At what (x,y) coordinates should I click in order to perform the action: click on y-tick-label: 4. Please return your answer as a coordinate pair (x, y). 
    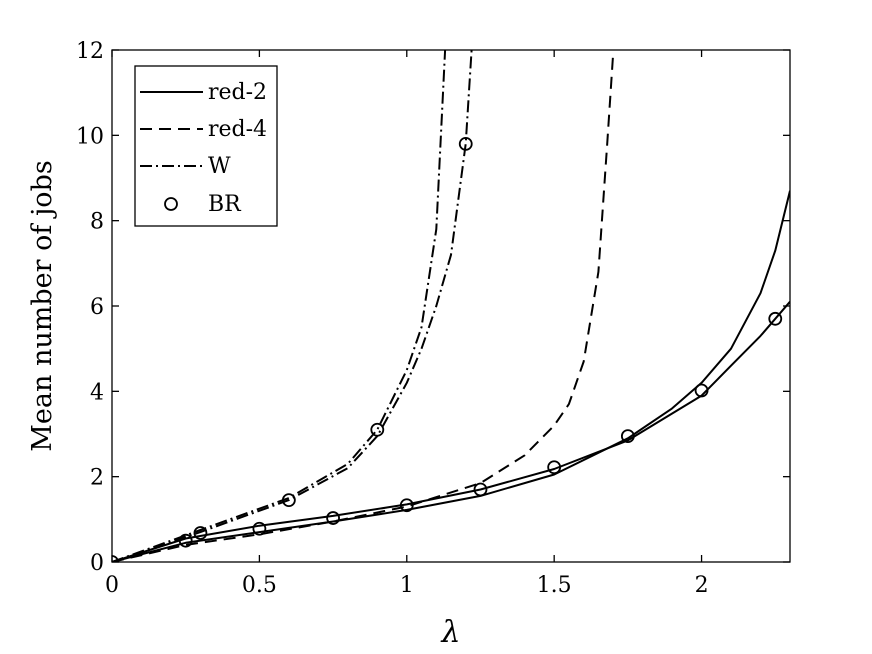
    Looking at the image, I should click on (97, 392).